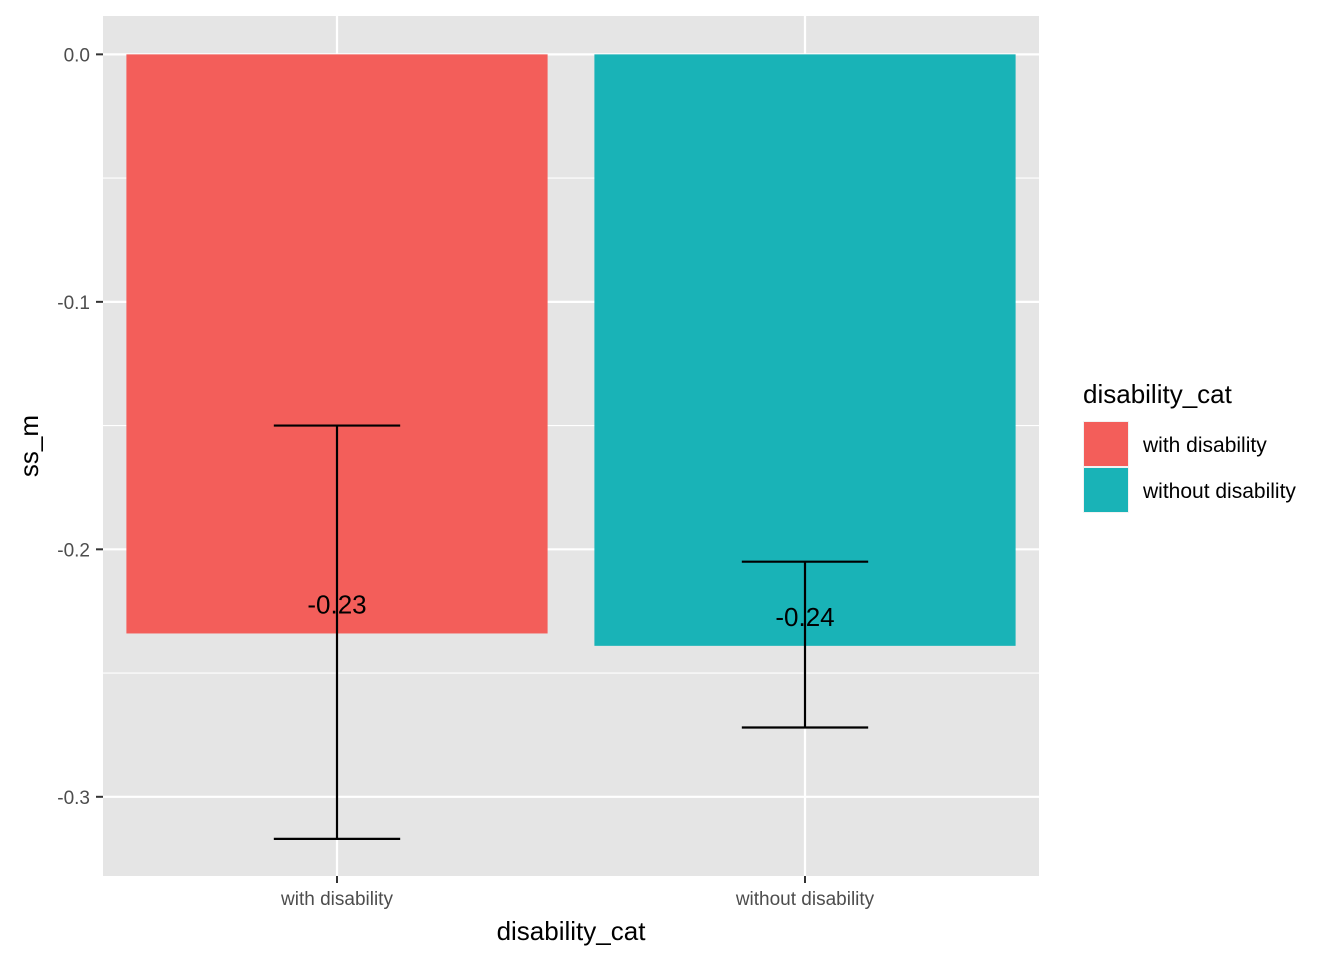  I want to click on y-tick-label: -0.3, so click(73, 798).